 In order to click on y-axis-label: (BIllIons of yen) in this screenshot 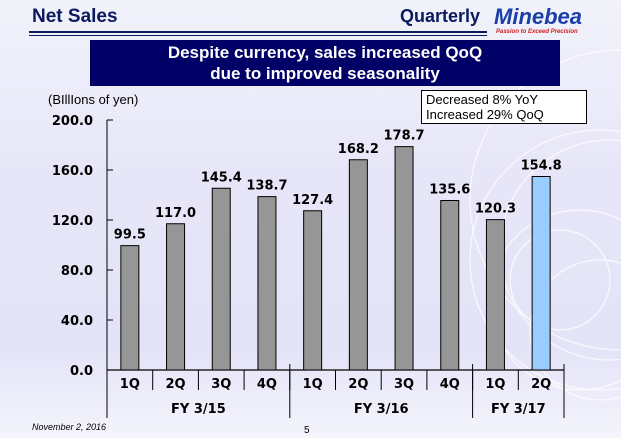, I will do `click(93, 99)`.